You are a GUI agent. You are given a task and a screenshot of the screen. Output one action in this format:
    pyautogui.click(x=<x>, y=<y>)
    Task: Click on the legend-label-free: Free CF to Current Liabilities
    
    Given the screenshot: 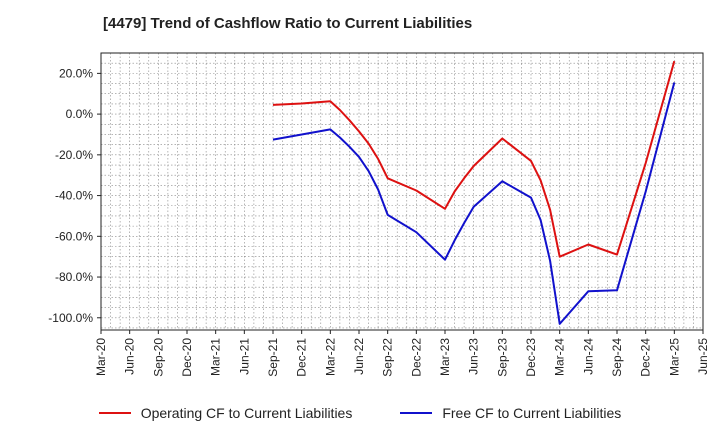 What is the action you would take?
    pyautogui.click(x=532, y=413)
    